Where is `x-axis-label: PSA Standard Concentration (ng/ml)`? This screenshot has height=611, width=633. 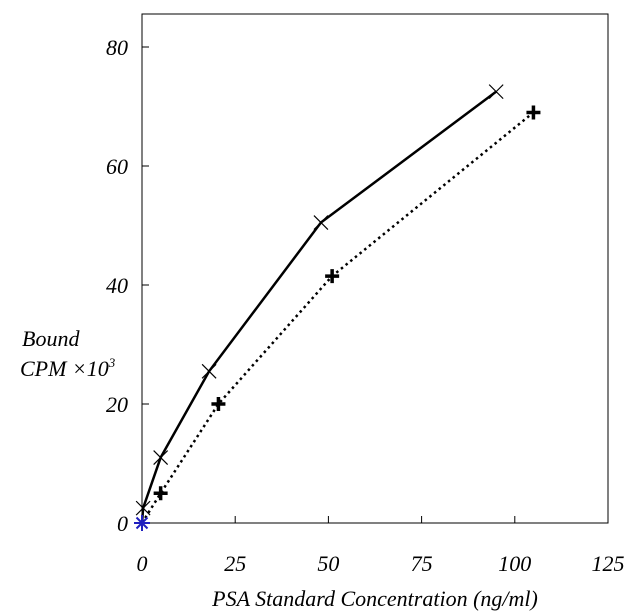
x-axis-label: PSA Standard Concentration (ng/ml) is located at coordinates (374, 598).